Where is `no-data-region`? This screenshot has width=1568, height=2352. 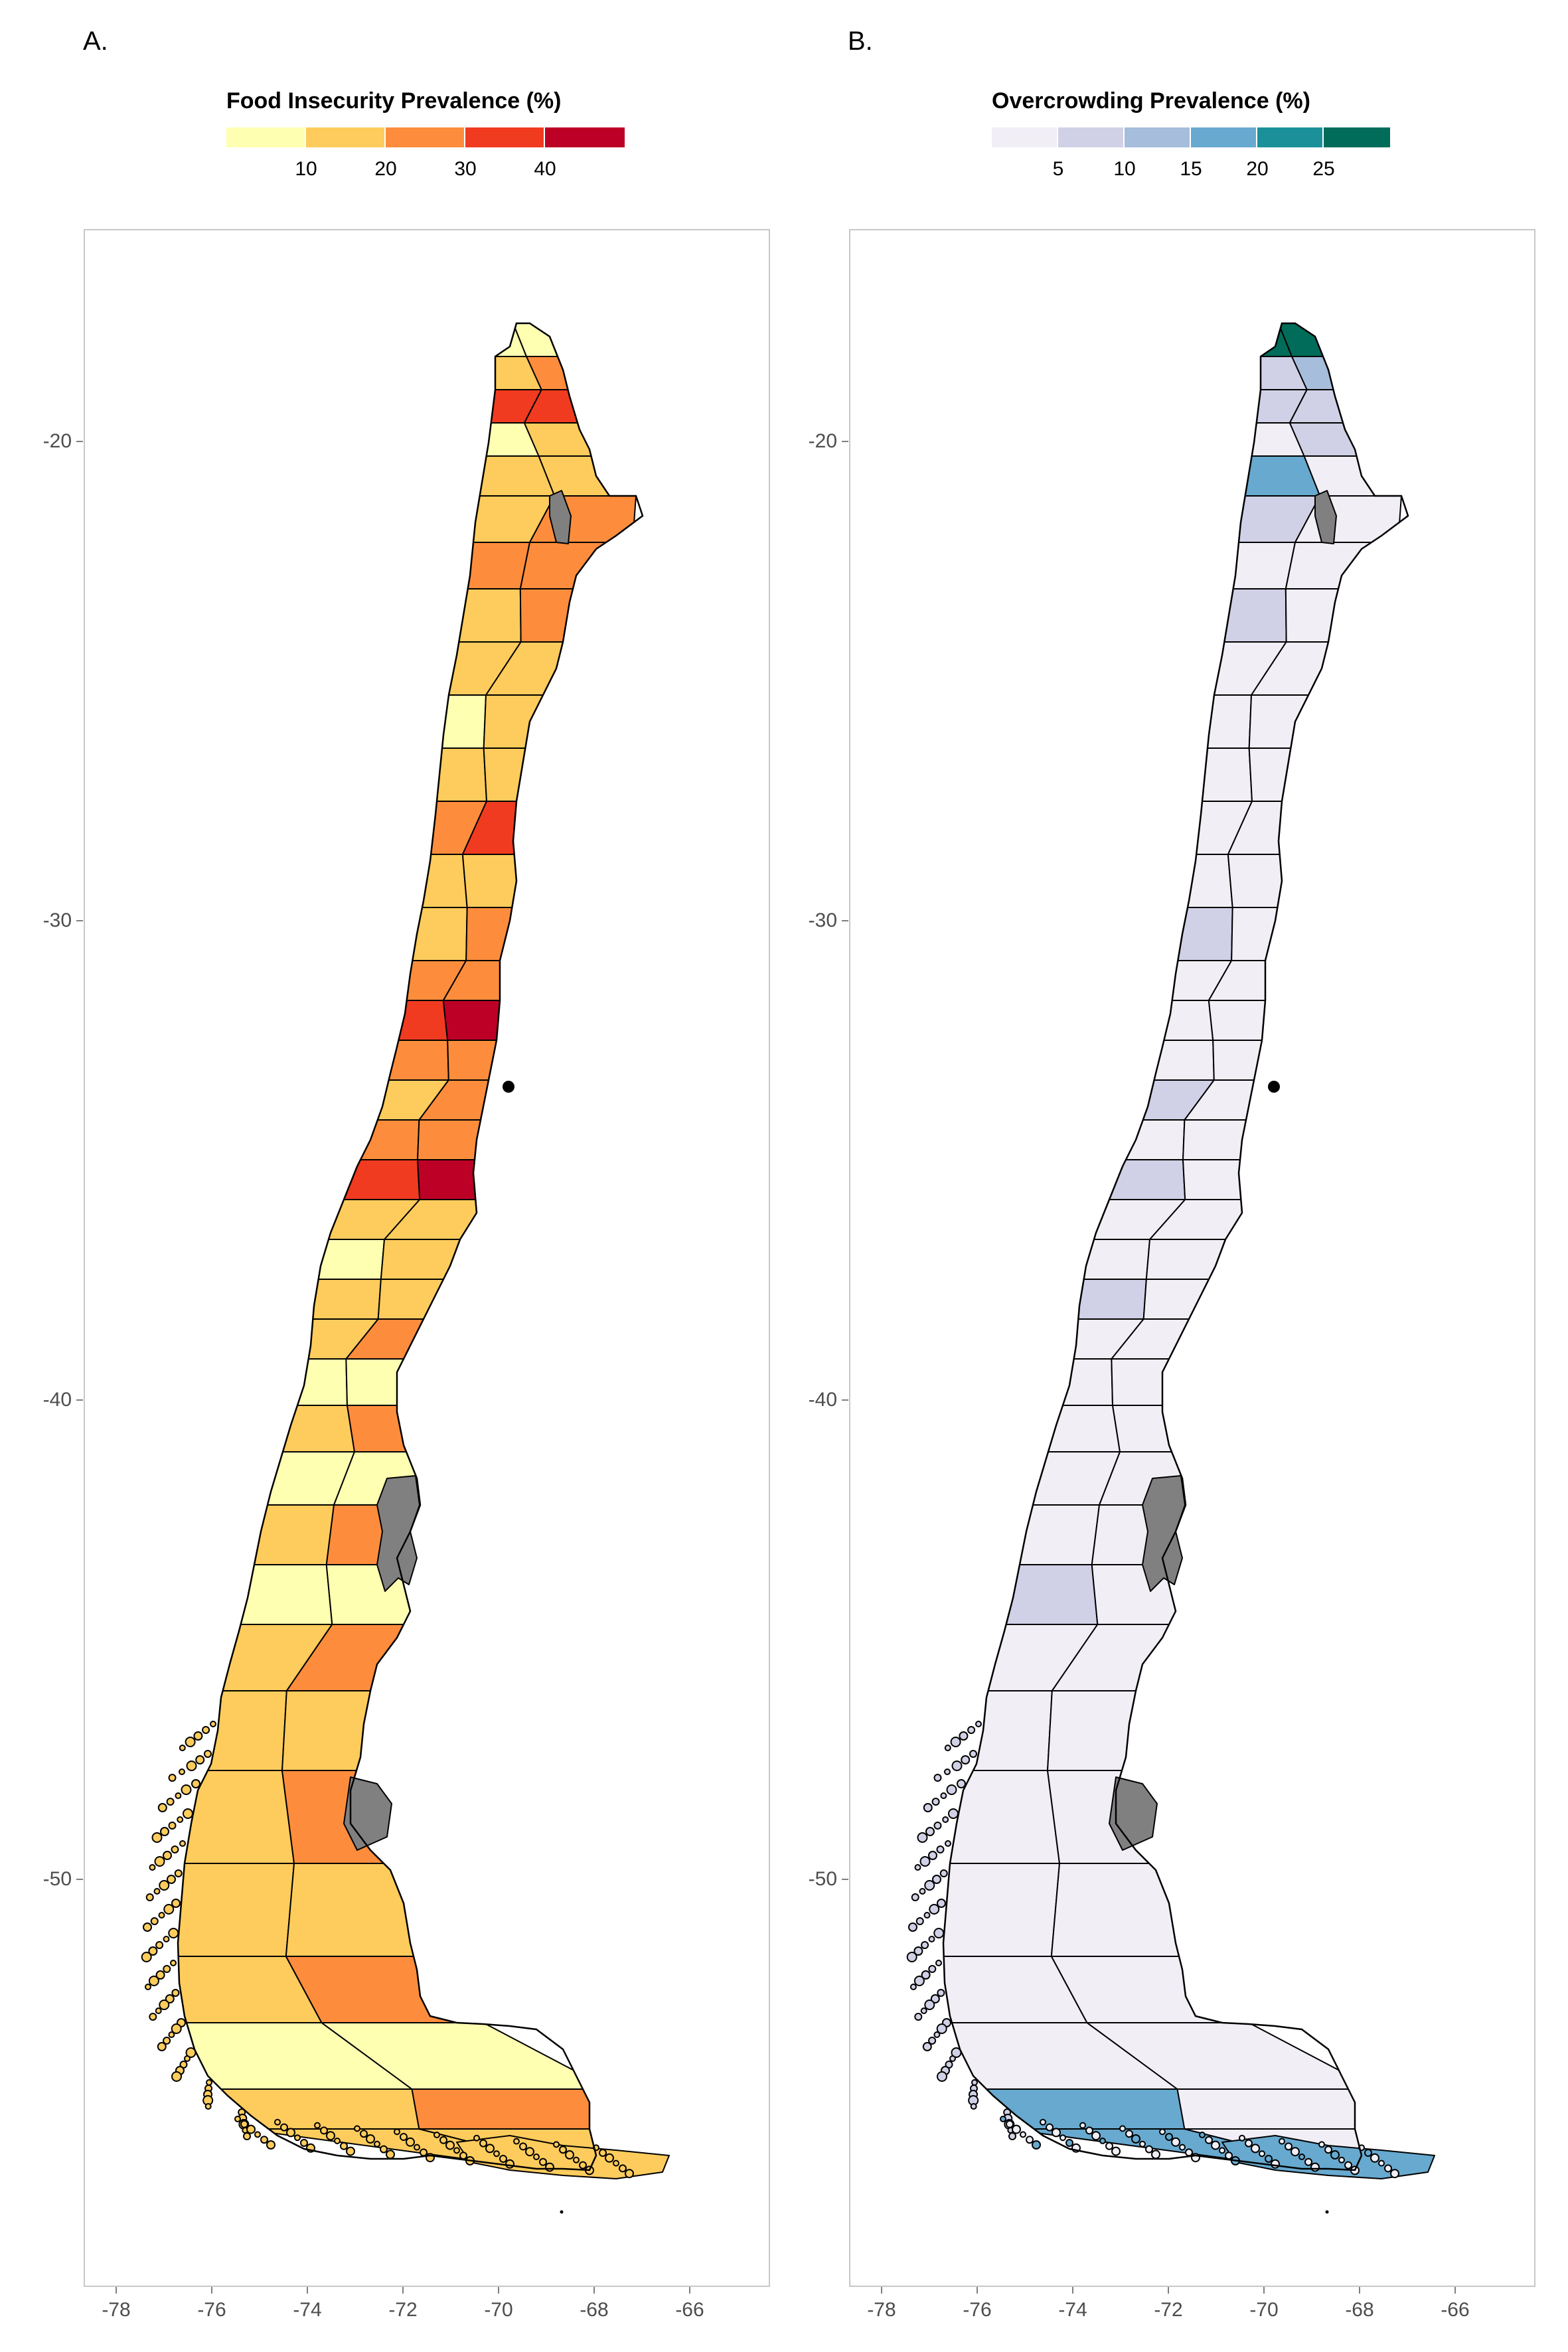
no-data-region is located at coordinates (1325, 517).